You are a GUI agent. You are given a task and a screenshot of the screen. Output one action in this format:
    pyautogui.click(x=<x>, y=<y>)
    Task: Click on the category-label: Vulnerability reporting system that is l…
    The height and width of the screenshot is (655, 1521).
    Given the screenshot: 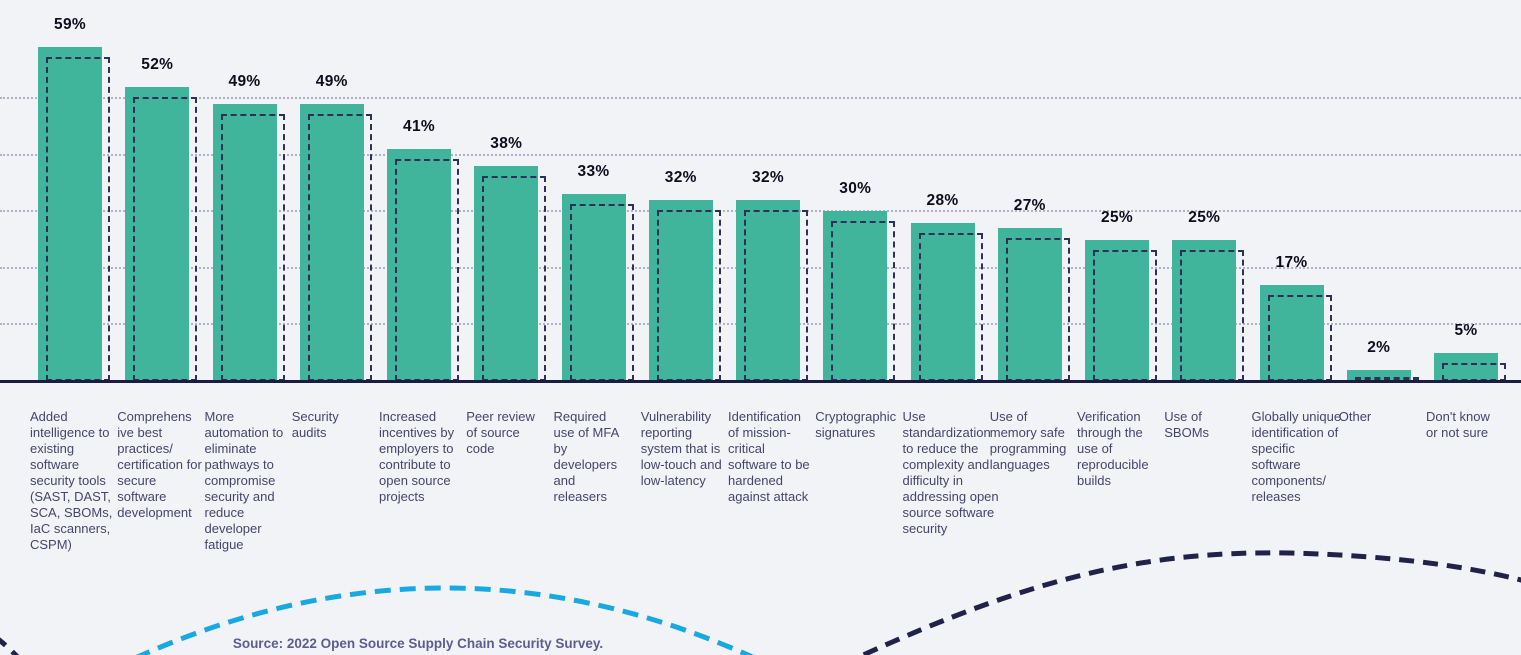 What is the action you would take?
    pyautogui.click(x=681, y=448)
    